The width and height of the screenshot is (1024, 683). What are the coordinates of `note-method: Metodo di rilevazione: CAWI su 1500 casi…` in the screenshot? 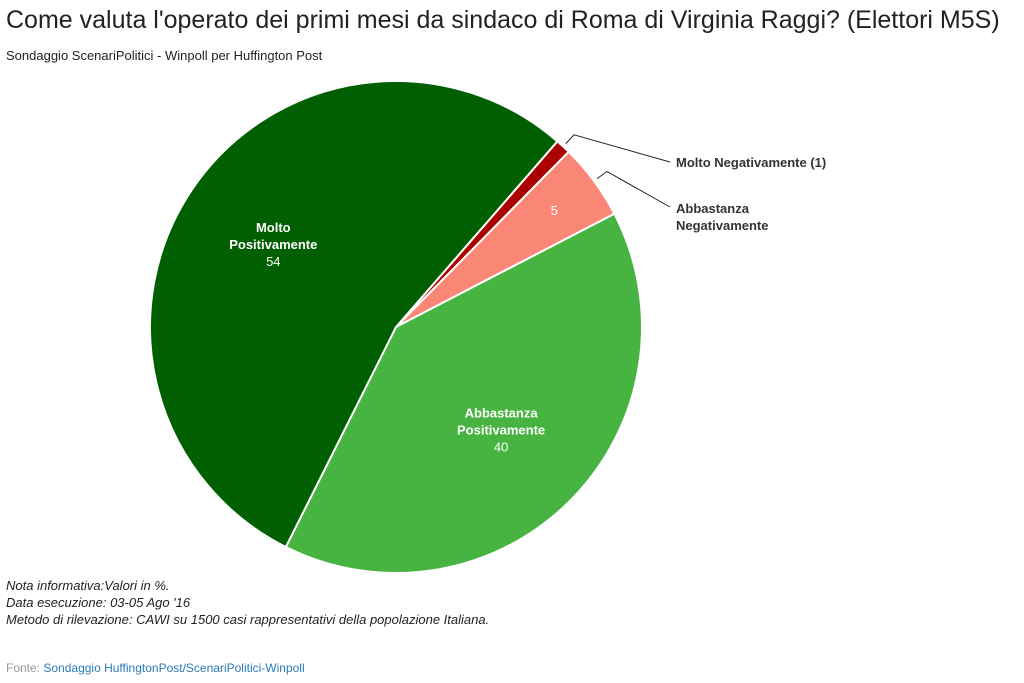 It's located at (248, 619).